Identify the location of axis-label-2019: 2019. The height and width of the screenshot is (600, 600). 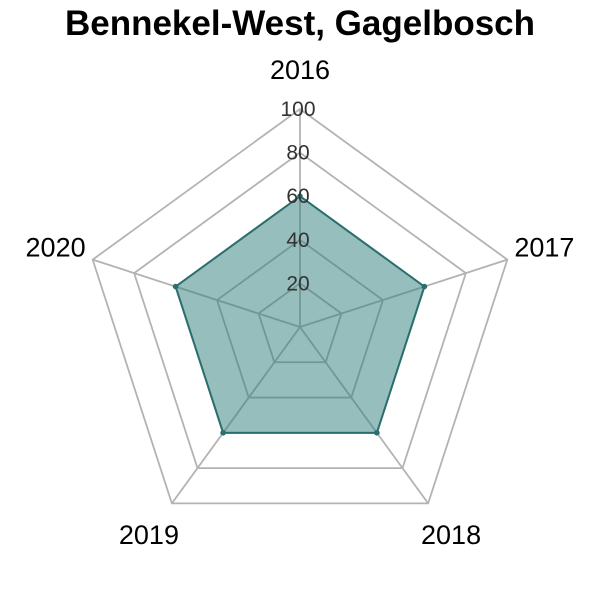
(149, 535).